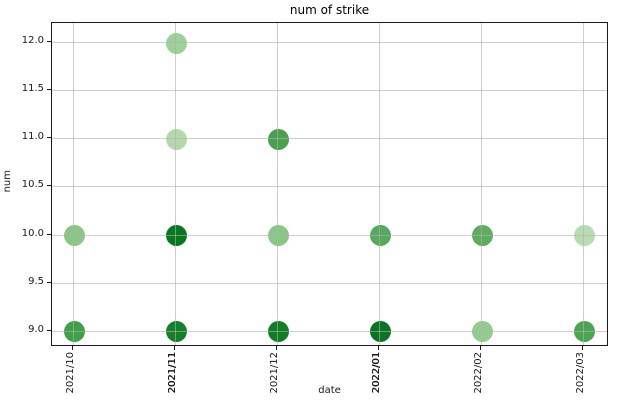  What do you see at coordinates (32, 185) in the screenshot?
I see `y-tick-label: 10.5` at bounding box center [32, 185].